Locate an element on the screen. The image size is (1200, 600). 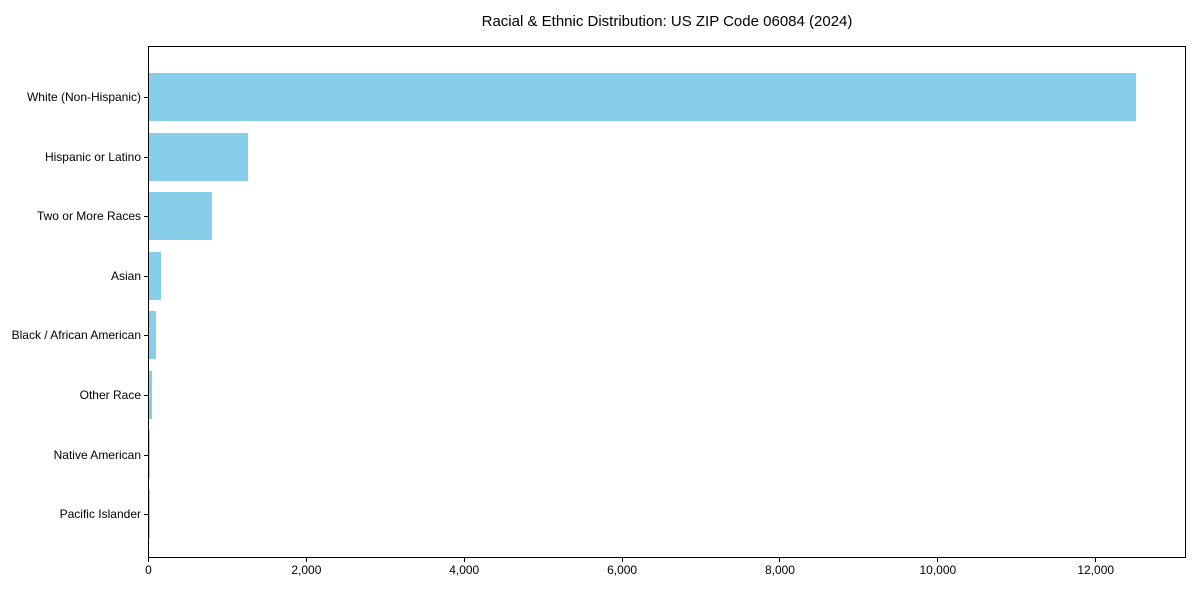
y-tick-label-hispanic-or-latino: Hispanic or Latino is located at coordinates (92, 156).